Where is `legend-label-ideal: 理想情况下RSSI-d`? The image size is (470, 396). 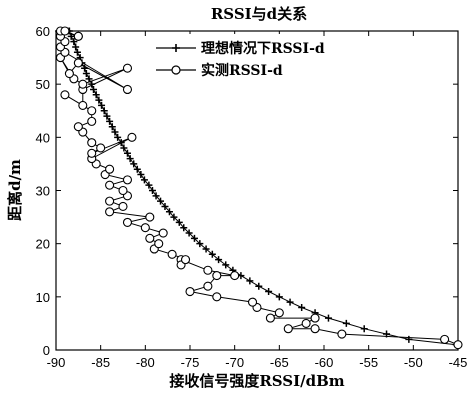
legend-label-ideal: 理想情况下RSSI-d is located at coordinates (263, 48).